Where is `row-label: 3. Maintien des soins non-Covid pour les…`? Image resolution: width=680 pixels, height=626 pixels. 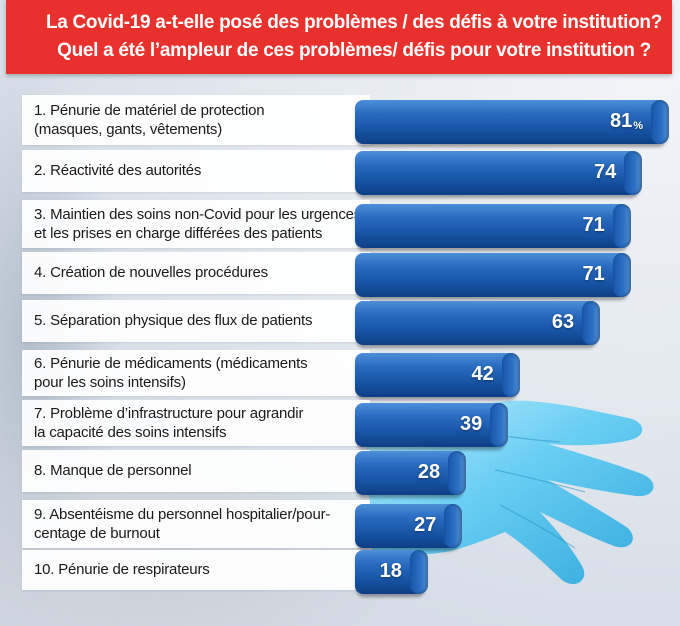 row-label: 3. Maintien des soins non-Covid pour les… is located at coordinates (199, 224).